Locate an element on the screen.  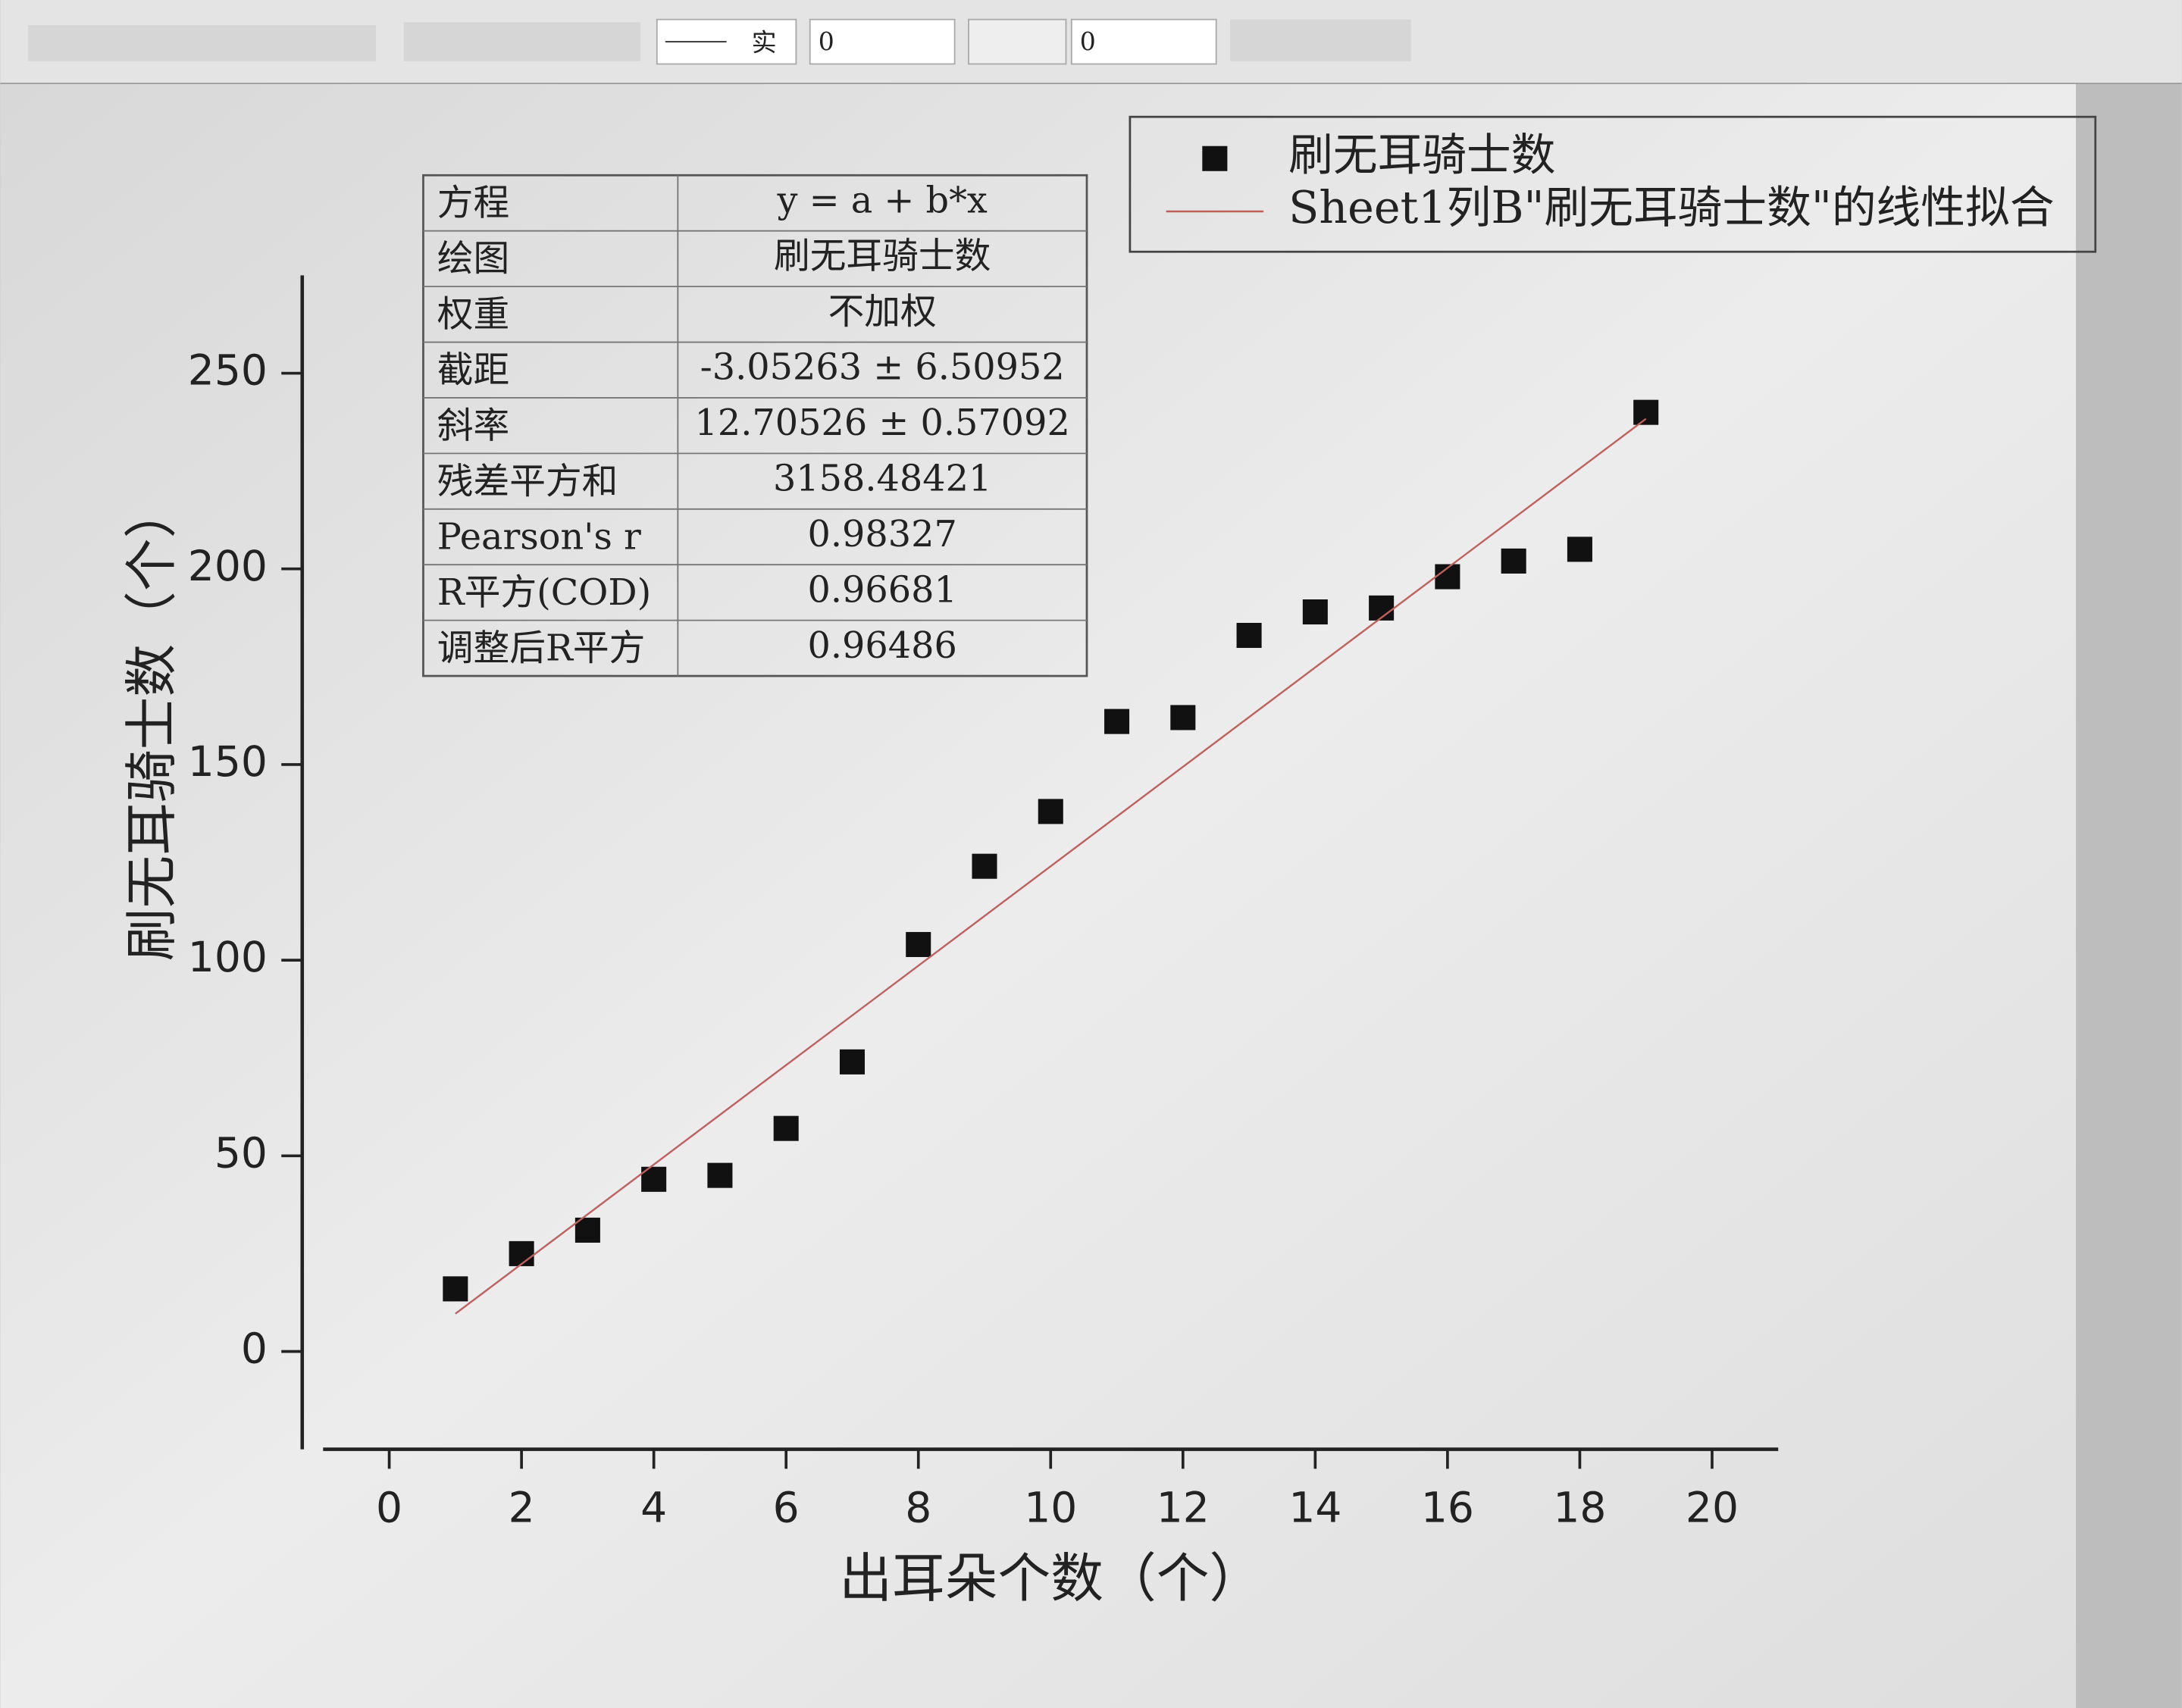
x-tick-label: 16 is located at coordinates (1447, 1507).